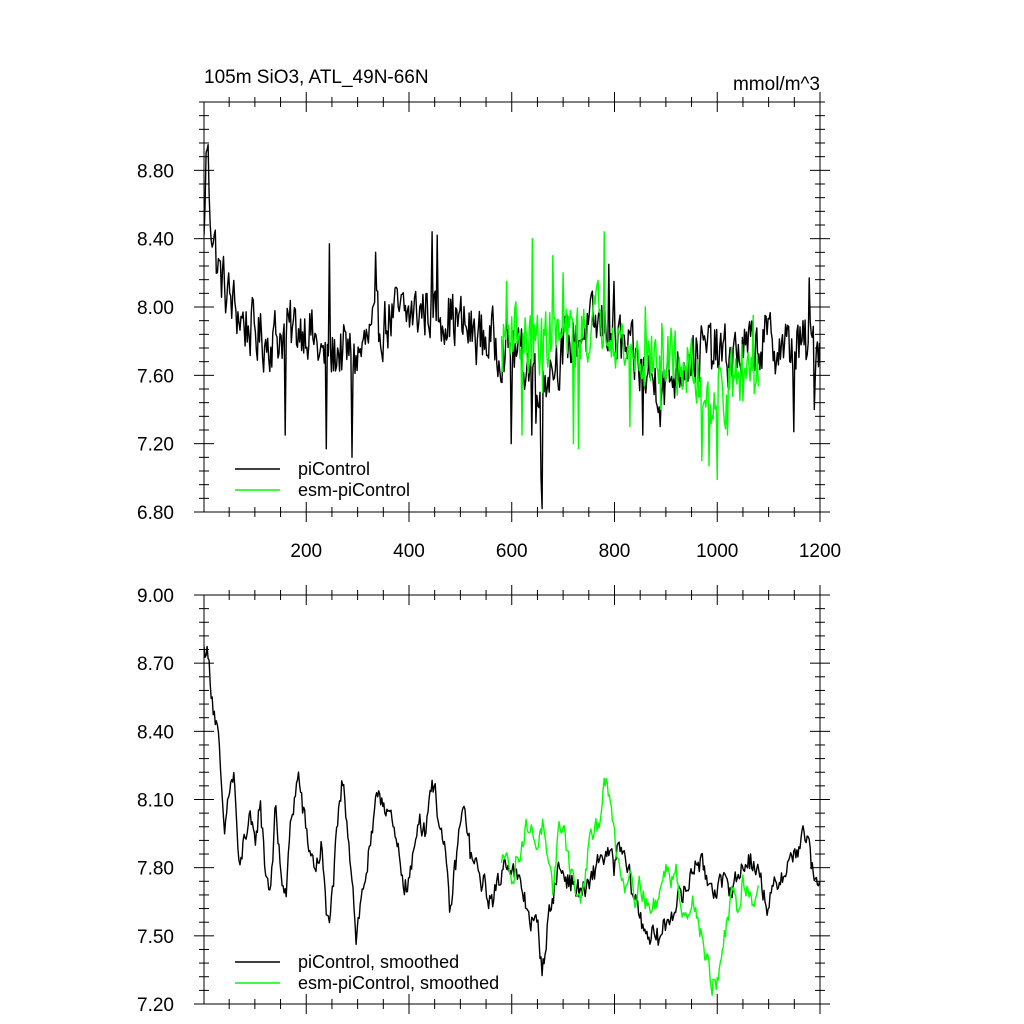 This screenshot has height=1024, width=1024. Describe the element at coordinates (629, 356) in the screenshot. I see `series-line-esm-picontrol` at that location.